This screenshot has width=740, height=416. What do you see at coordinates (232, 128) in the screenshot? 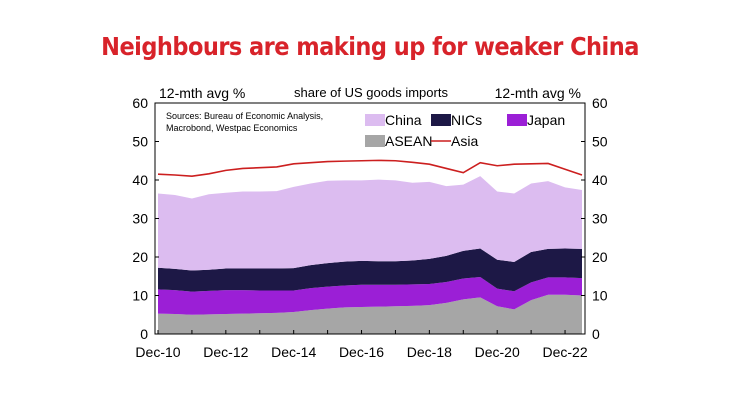
I see `source-note-line-2: Macrobond, Westpac Economics` at bounding box center [232, 128].